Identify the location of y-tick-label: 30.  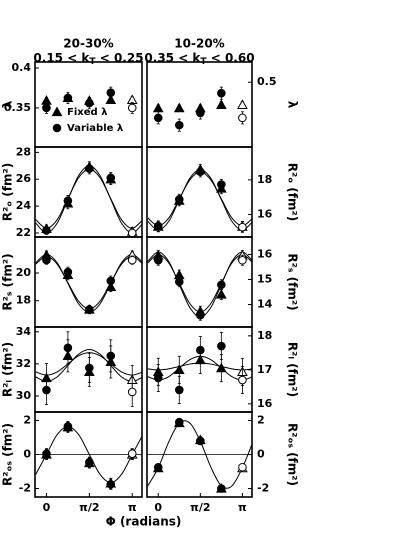
(24, 395).